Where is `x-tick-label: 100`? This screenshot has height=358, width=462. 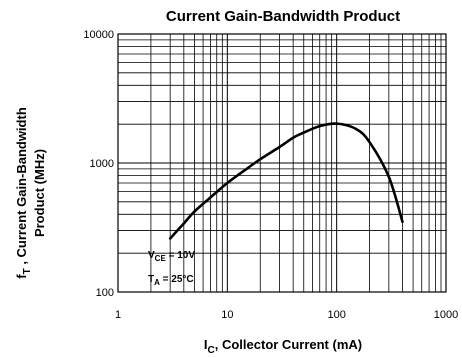 x-tick-label: 100 is located at coordinates (336, 315).